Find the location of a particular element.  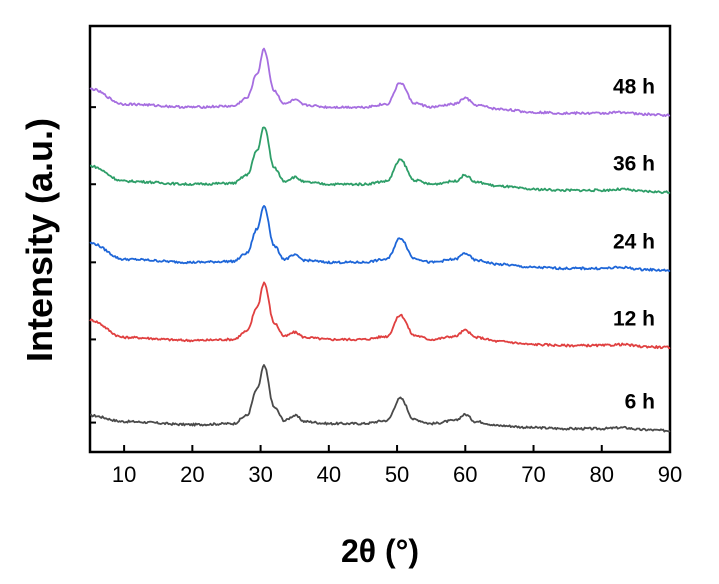

y-axis-title: Intensity (a.u.) is located at coordinates (39, 240).